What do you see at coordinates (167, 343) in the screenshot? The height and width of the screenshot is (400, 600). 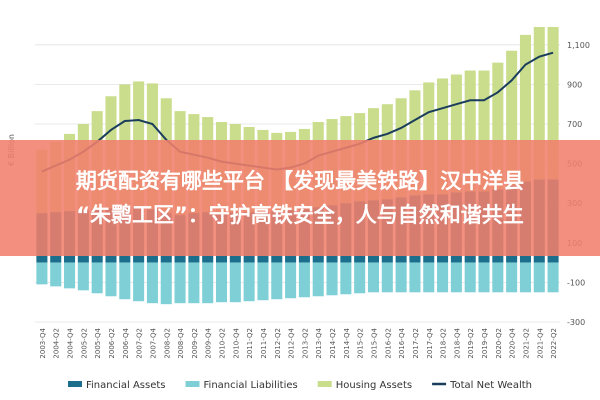 I see `x-tick-label: 2008-Q2` at bounding box center [167, 343].